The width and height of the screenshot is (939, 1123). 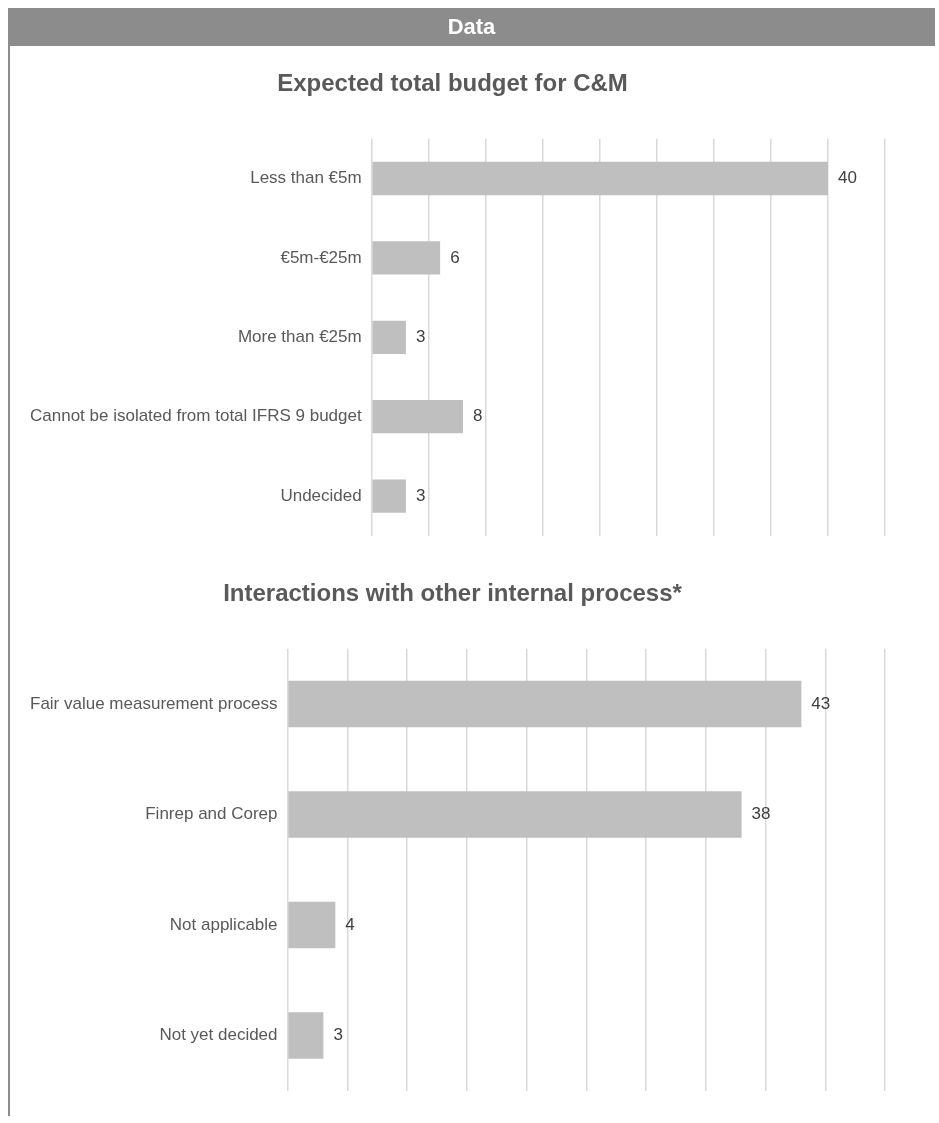 What do you see at coordinates (321, 257) in the screenshot?
I see `y-tick-label: €5m-€25m` at bounding box center [321, 257].